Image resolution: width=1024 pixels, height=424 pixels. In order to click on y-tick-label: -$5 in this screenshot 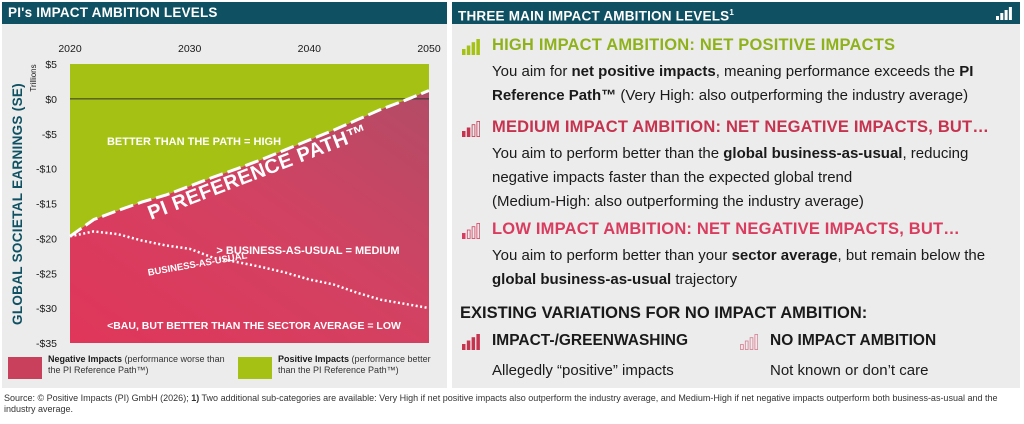, I will do `click(49, 135)`.